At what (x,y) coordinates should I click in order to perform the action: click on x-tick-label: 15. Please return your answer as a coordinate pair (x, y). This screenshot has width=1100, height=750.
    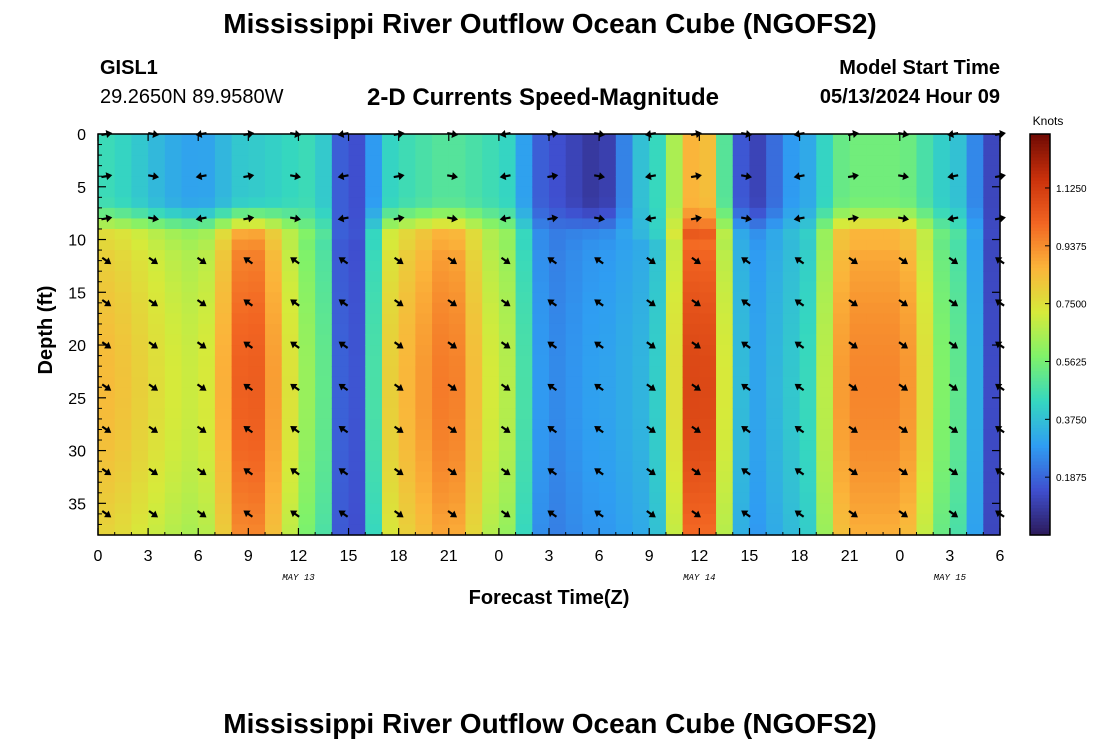
    Looking at the image, I should click on (349, 556).